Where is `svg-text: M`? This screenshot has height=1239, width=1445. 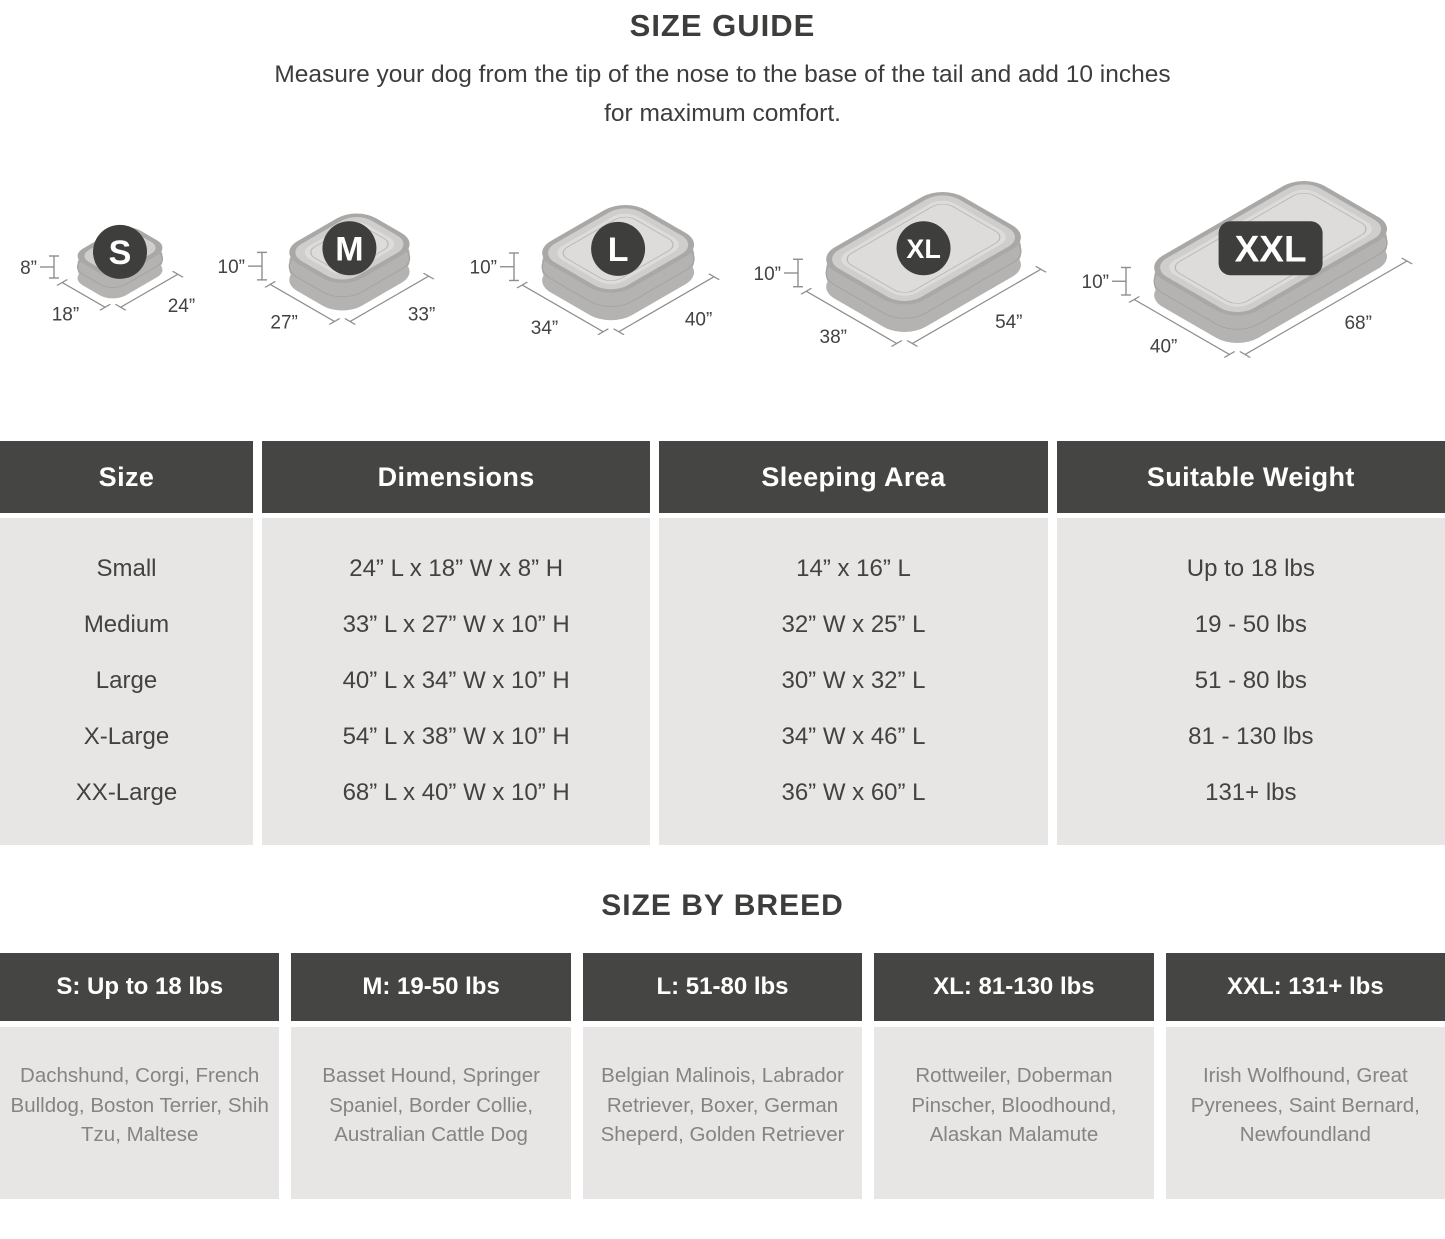 svg-text: M is located at coordinates (350, 250).